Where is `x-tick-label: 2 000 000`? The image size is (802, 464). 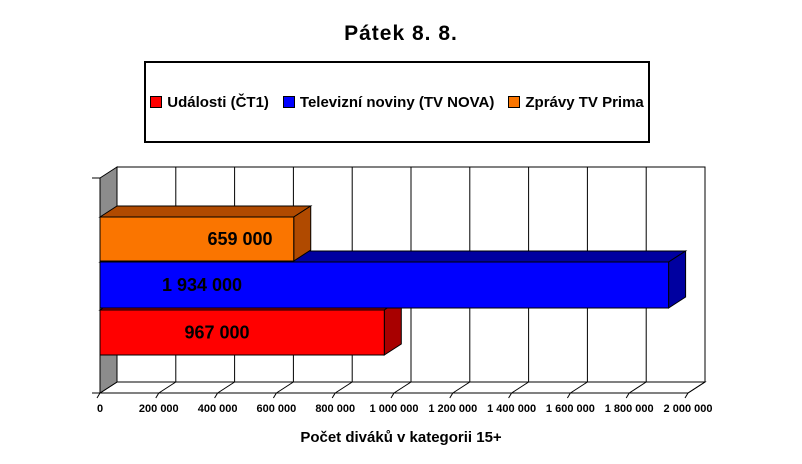 x-tick-label: 2 000 000 is located at coordinates (688, 409).